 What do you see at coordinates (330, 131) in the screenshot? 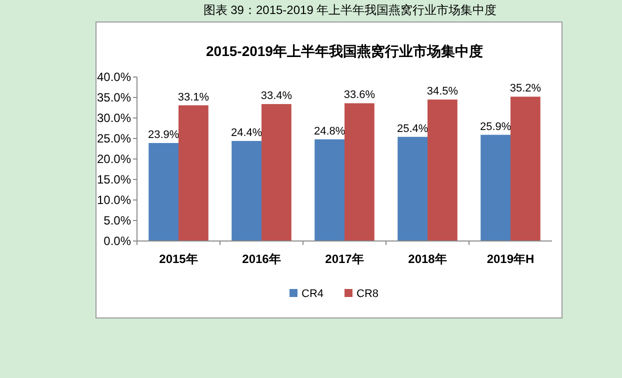
I see `data-label: 24.8%` at bounding box center [330, 131].